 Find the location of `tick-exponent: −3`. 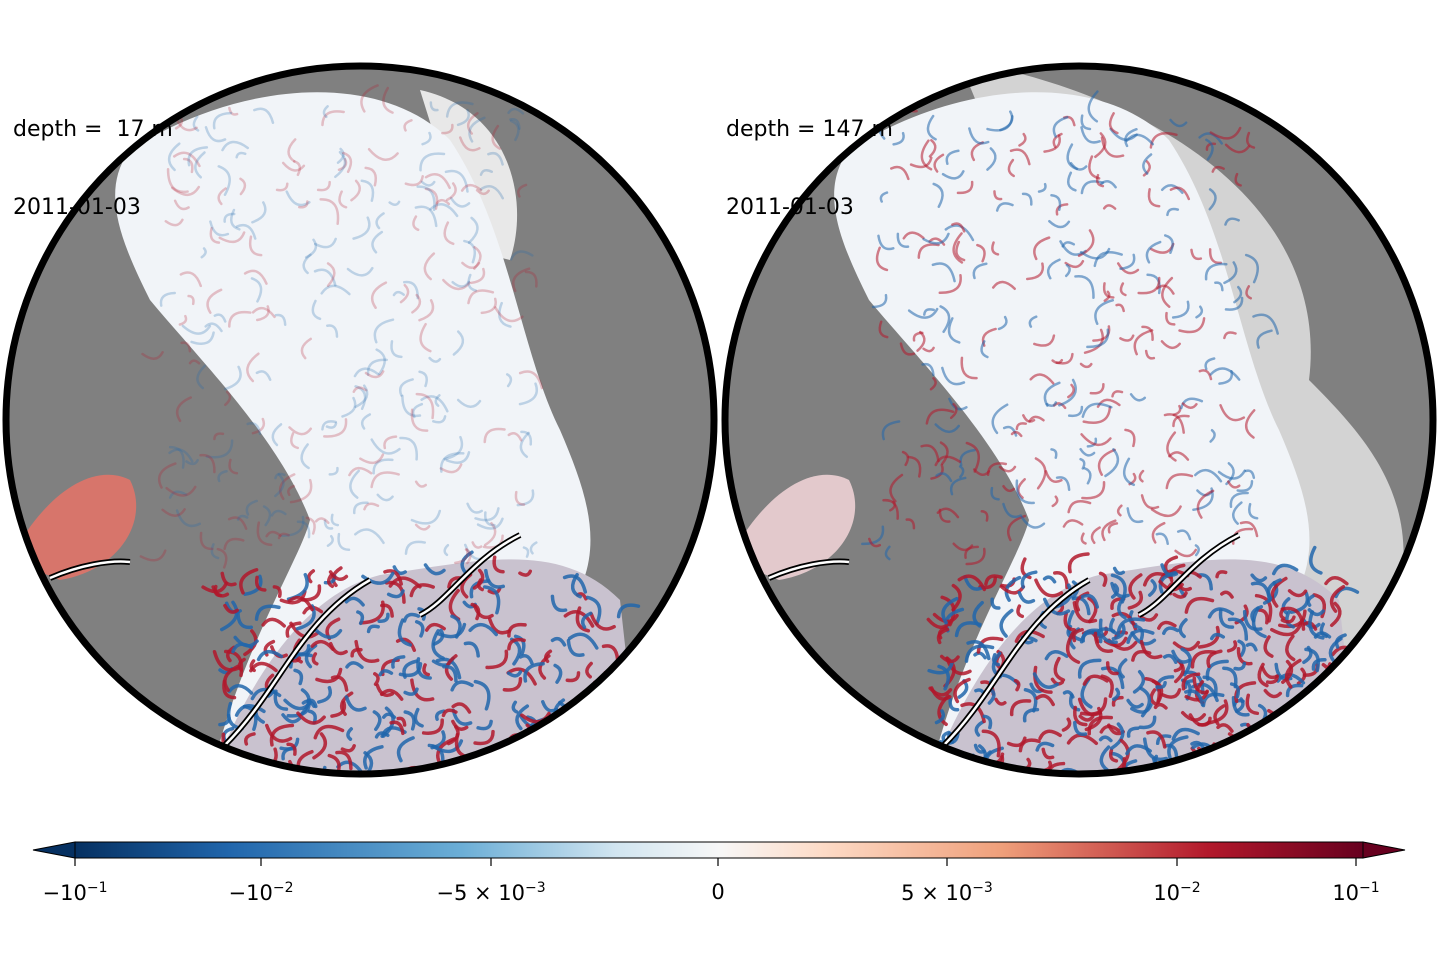

tick-exponent: −3 is located at coordinates (982, 888).